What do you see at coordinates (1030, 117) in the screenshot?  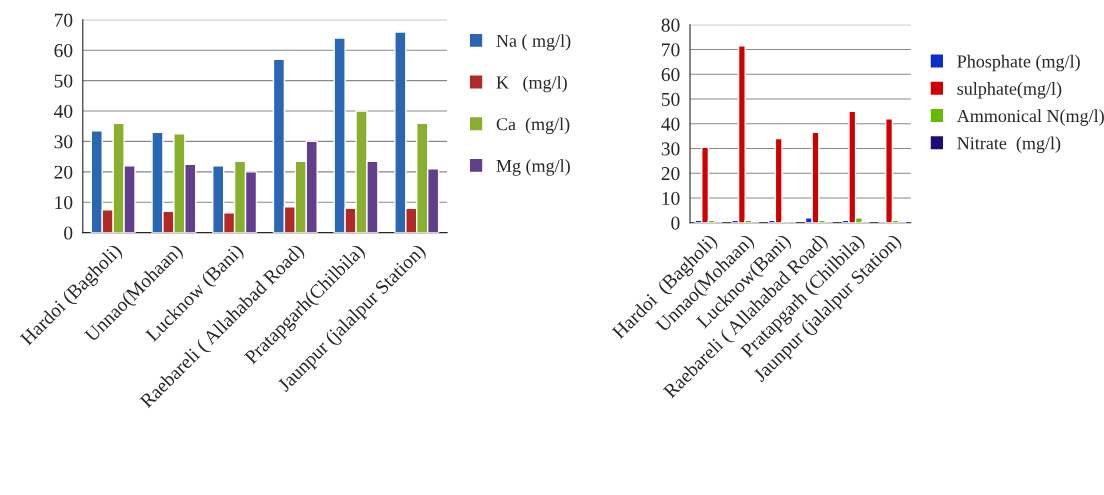 I see `legend-label: Ammonical N(mg/l)` at bounding box center [1030, 117].